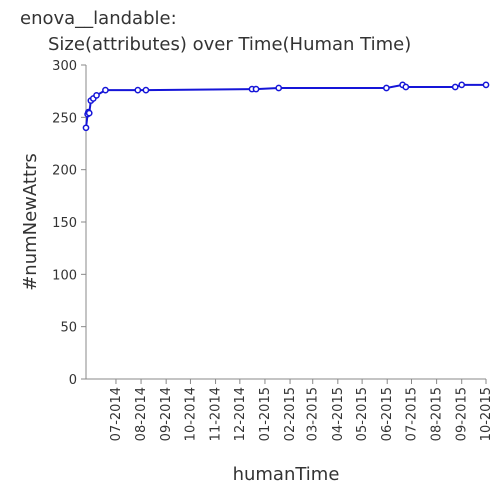  Describe the element at coordinates (412, 414) in the screenshot. I see `x-tick-label: 07-2015` at that location.